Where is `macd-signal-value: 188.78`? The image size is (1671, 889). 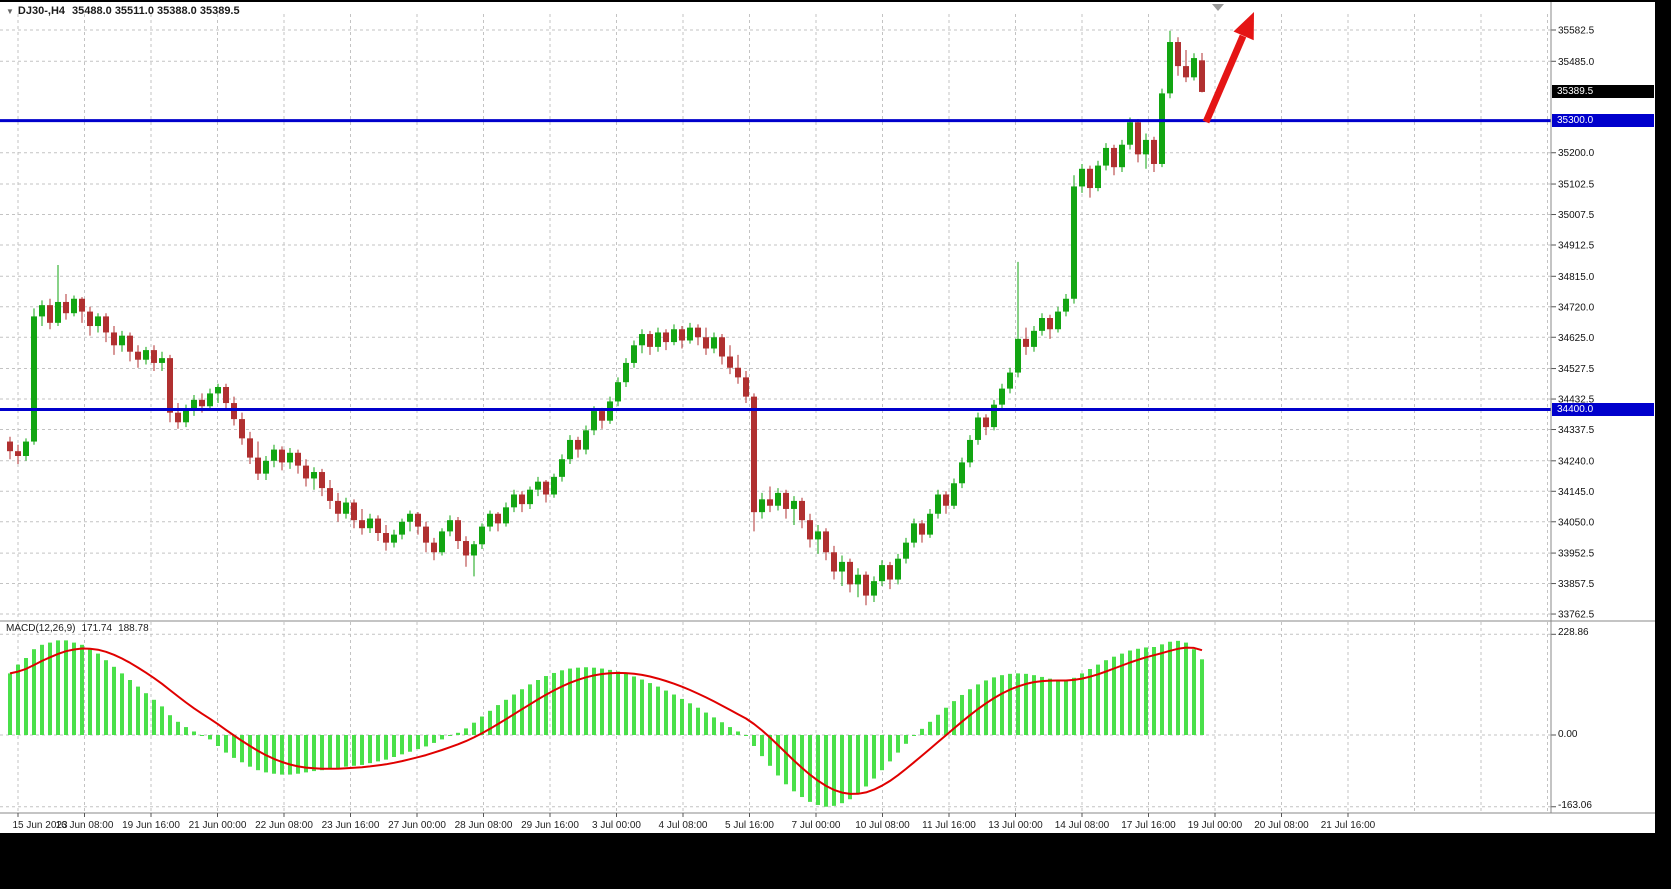 macd-signal-value: 188.78 is located at coordinates (133, 628).